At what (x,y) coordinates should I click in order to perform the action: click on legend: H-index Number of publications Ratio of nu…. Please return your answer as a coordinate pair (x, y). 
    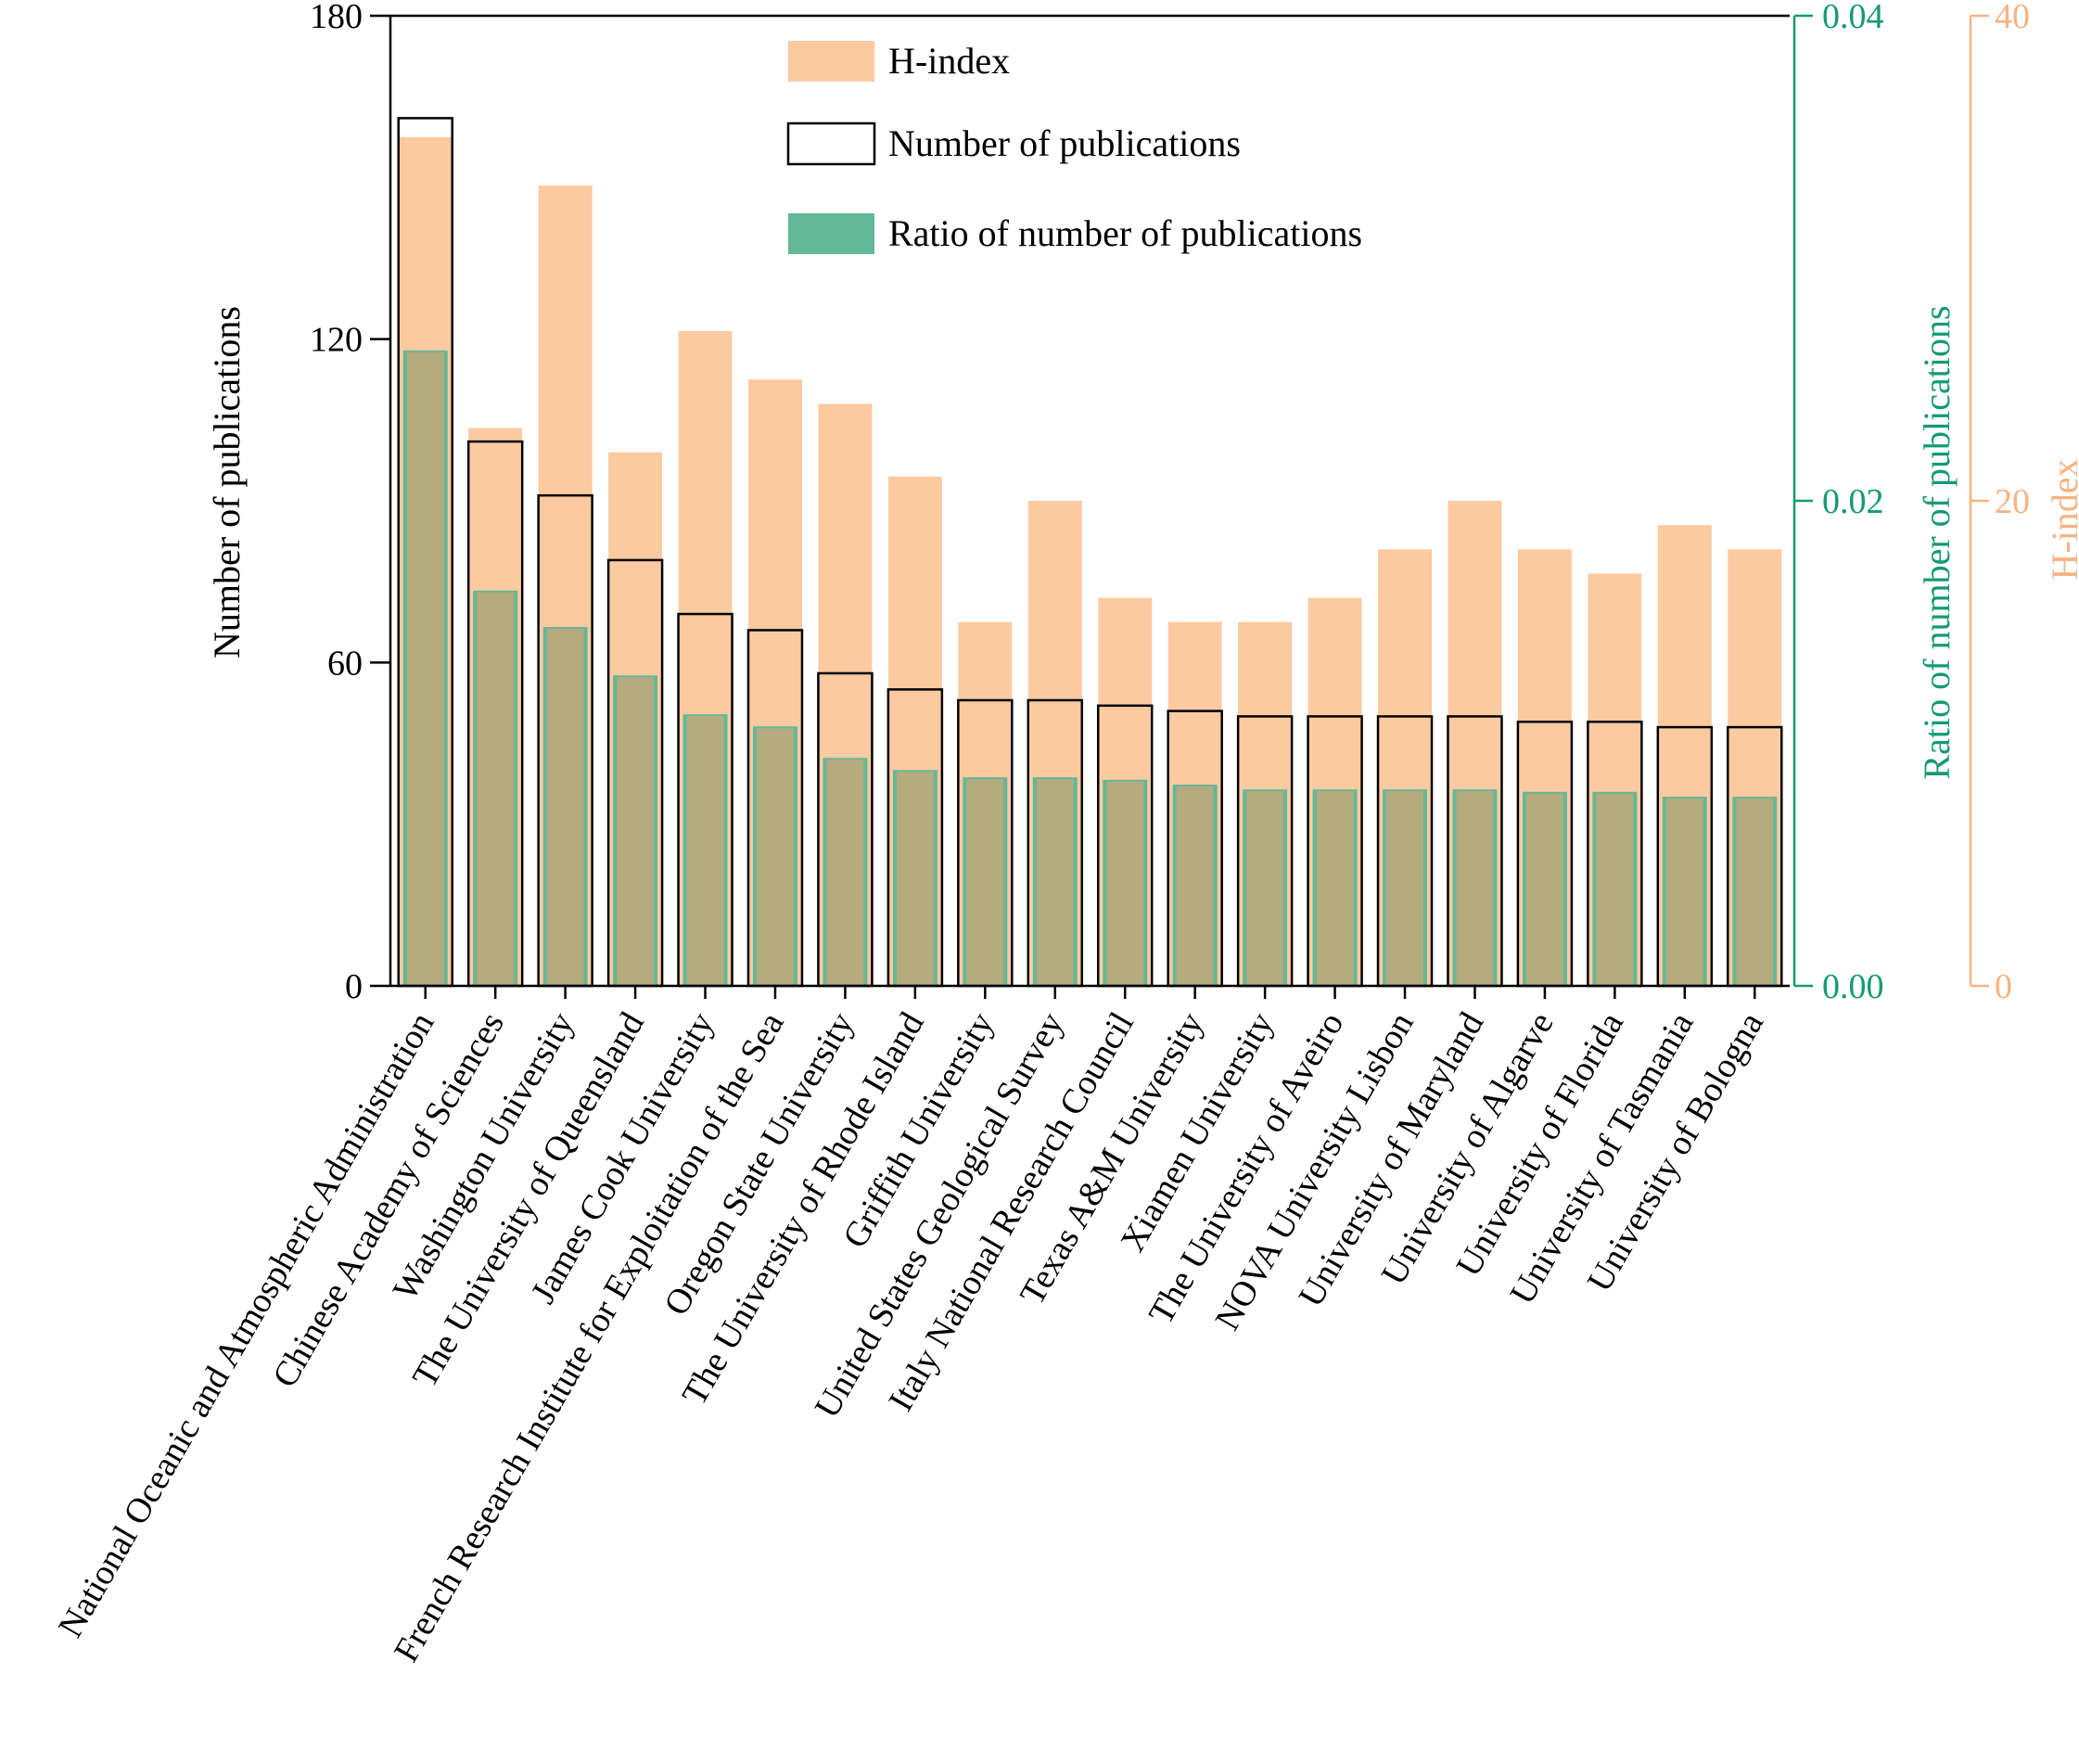
    Looking at the image, I should click on (1074, 147).